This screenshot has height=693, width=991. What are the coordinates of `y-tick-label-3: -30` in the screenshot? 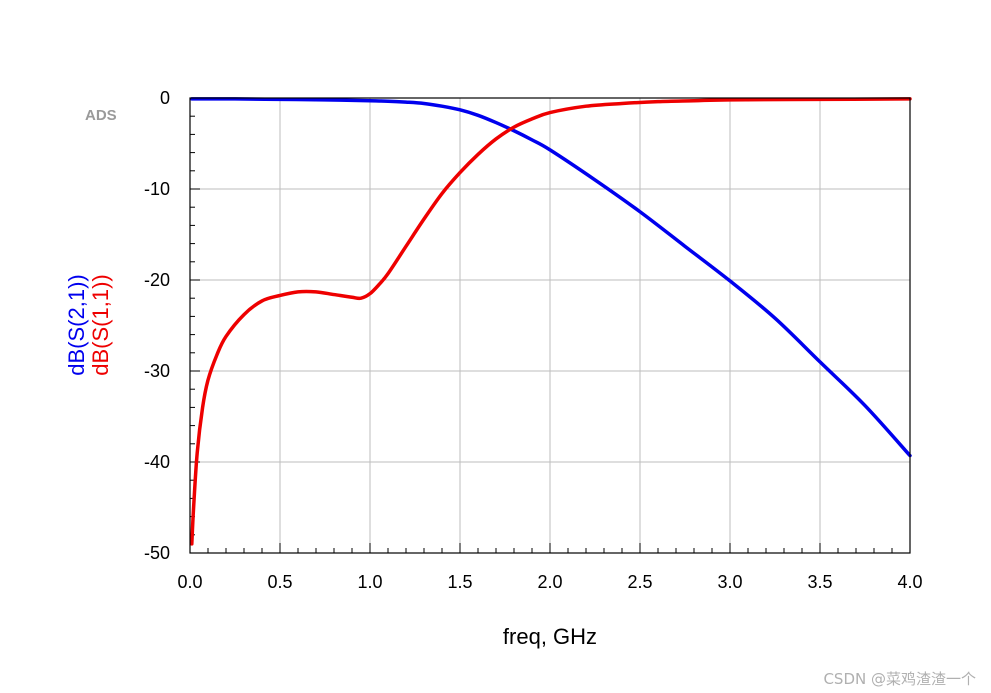 It's located at (157, 371).